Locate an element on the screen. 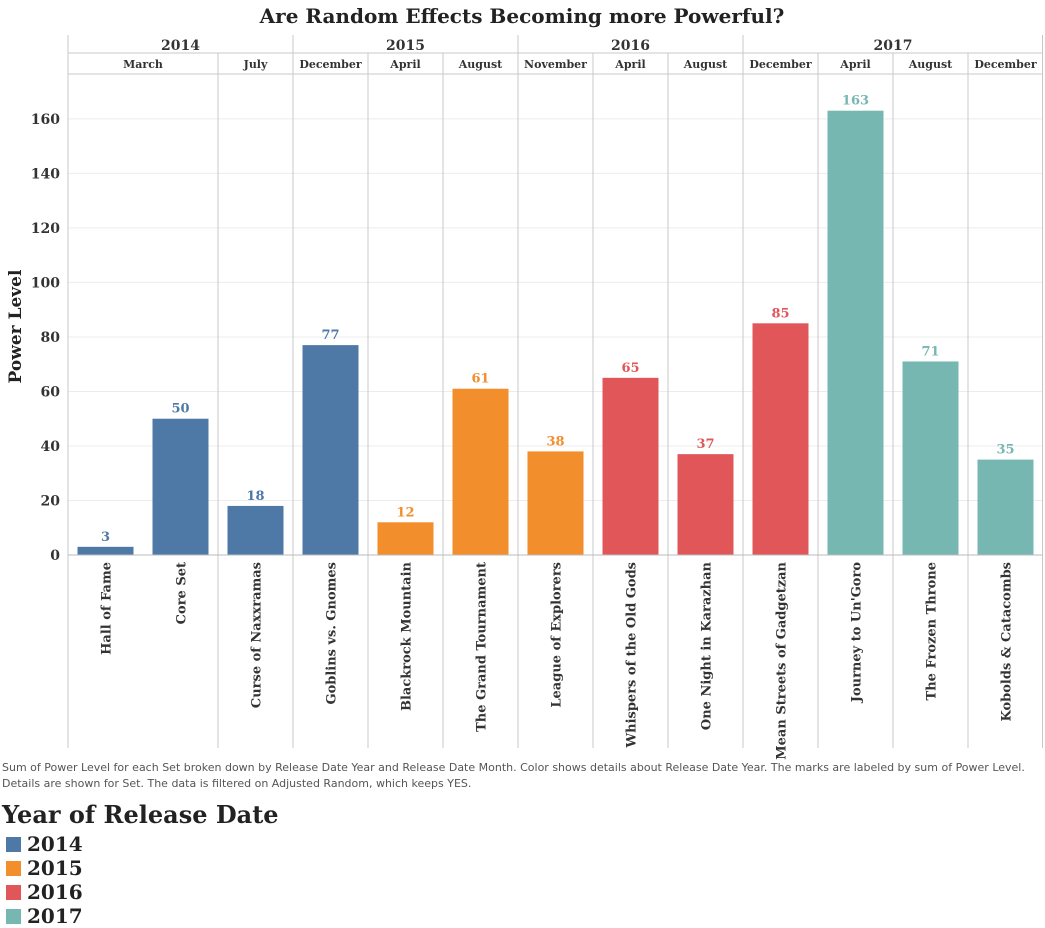  y-tick-label: 140 is located at coordinates (45, 174).